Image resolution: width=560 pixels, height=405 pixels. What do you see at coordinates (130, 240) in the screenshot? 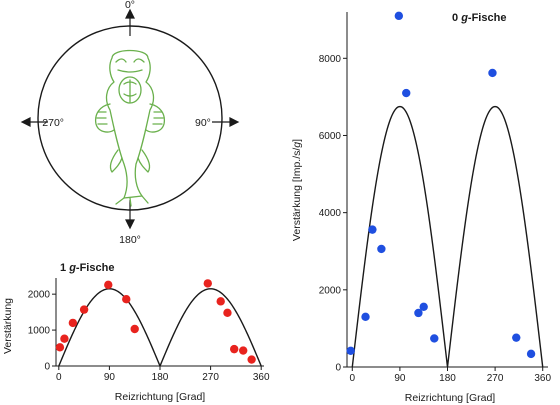
I see `angle-label-180: 180°` at bounding box center [130, 240].